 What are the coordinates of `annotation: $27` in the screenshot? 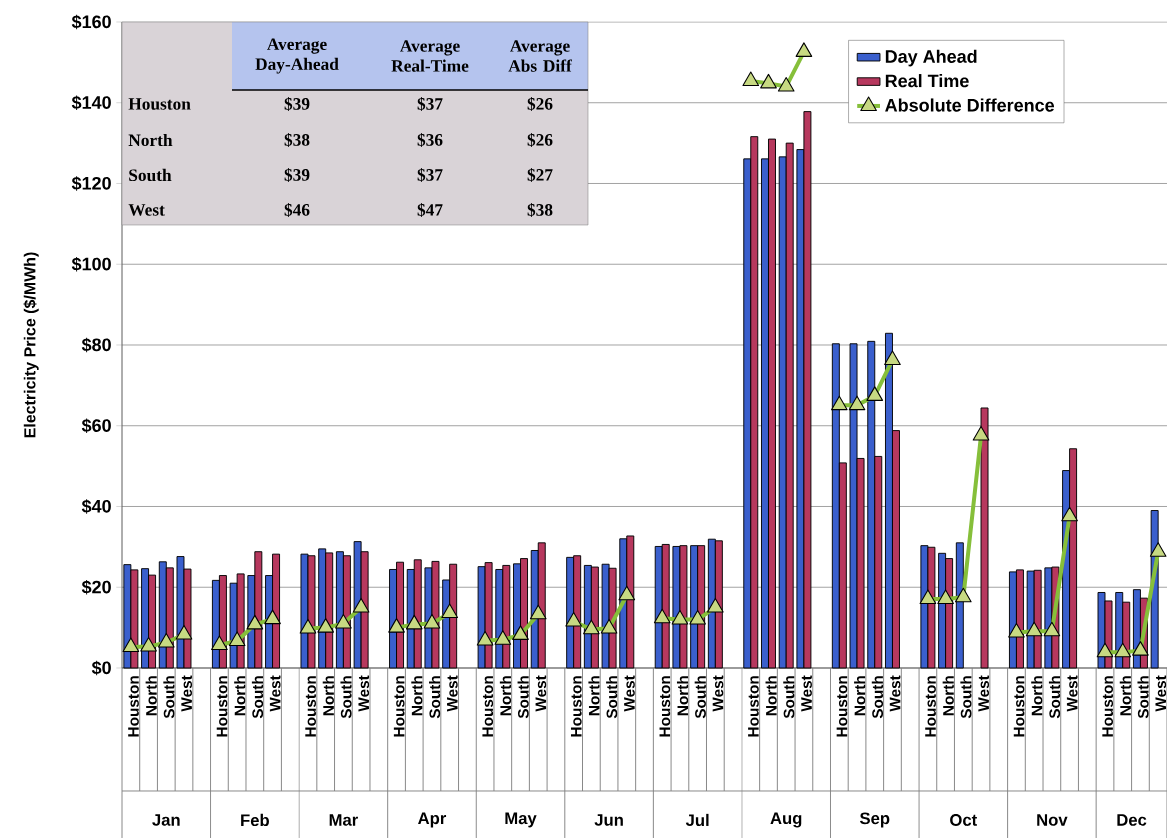 It's located at (540, 175).